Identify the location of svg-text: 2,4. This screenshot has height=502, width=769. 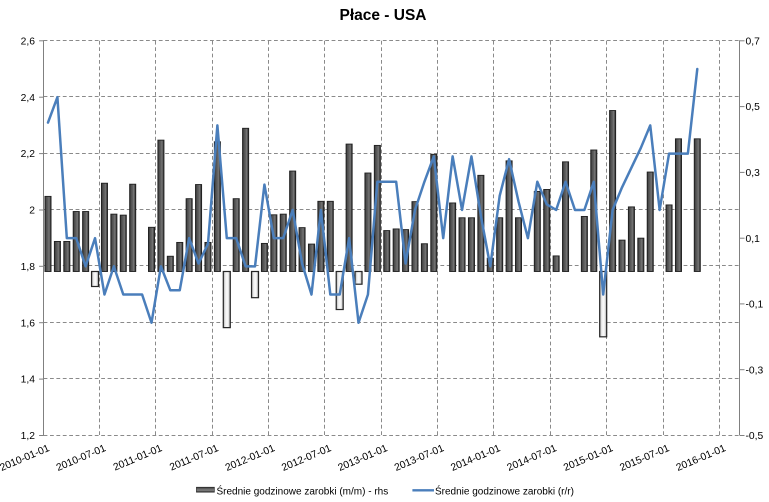
(28, 98).